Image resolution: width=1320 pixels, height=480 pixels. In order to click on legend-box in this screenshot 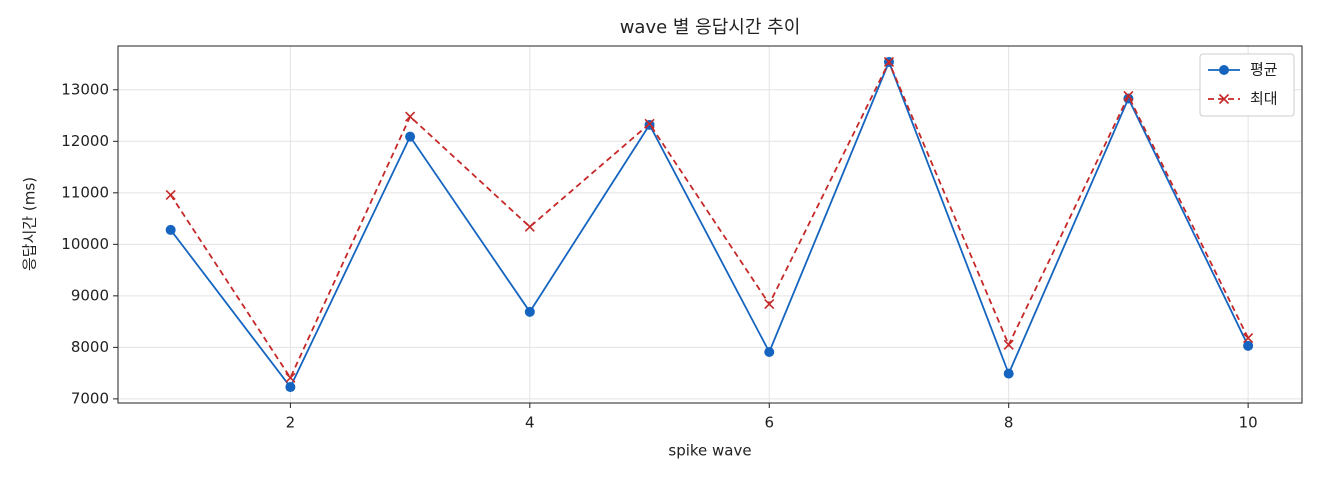, I will do `click(1247, 85)`.